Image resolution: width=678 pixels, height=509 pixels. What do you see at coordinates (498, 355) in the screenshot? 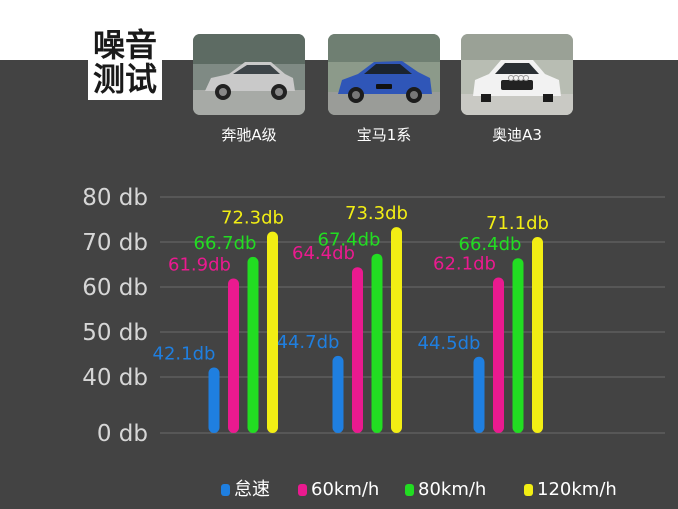
I see `bar-60km/h-奥迪A3` at bounding box center [498, 355].